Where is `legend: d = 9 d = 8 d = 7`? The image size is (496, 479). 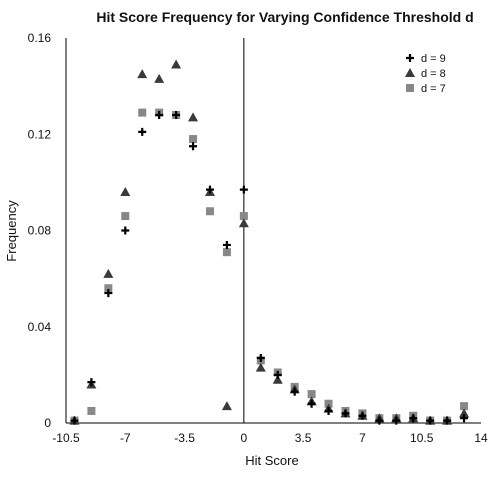
legend: d = 9 d = 8 d = 7 is located at coordinates (425, 74).